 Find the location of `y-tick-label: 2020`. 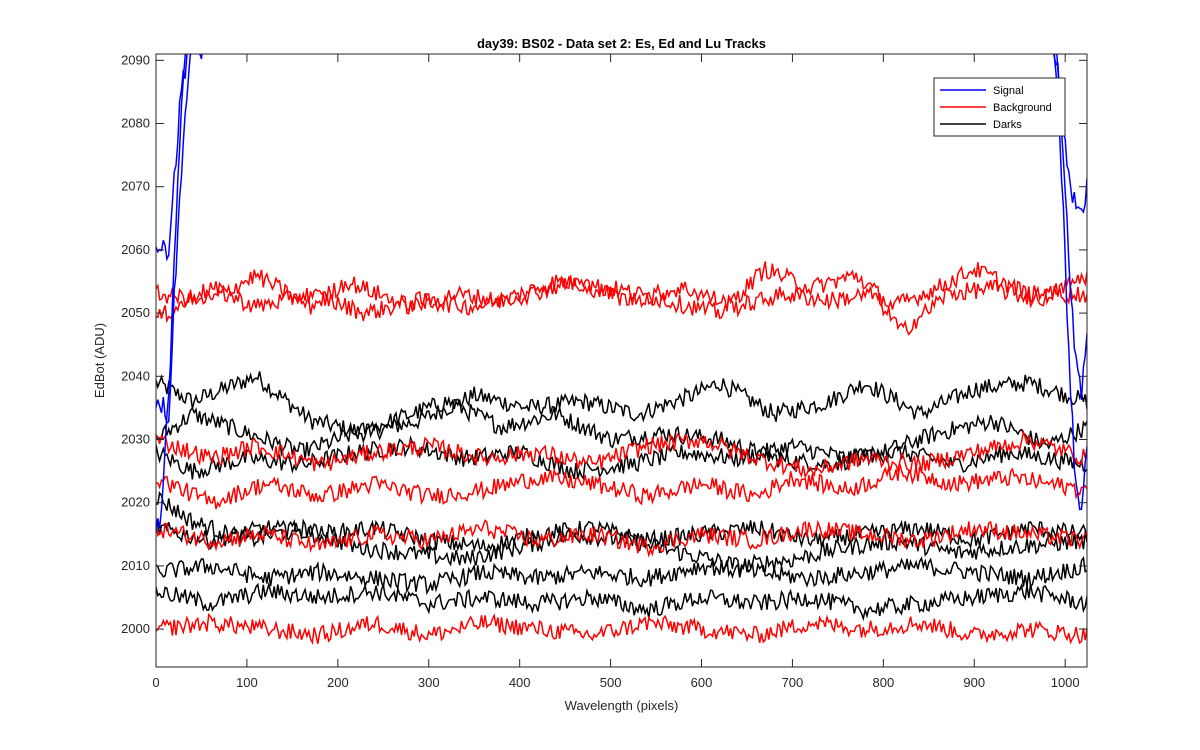

y-tick-label: 2020 is located at coordinates (135, 502).